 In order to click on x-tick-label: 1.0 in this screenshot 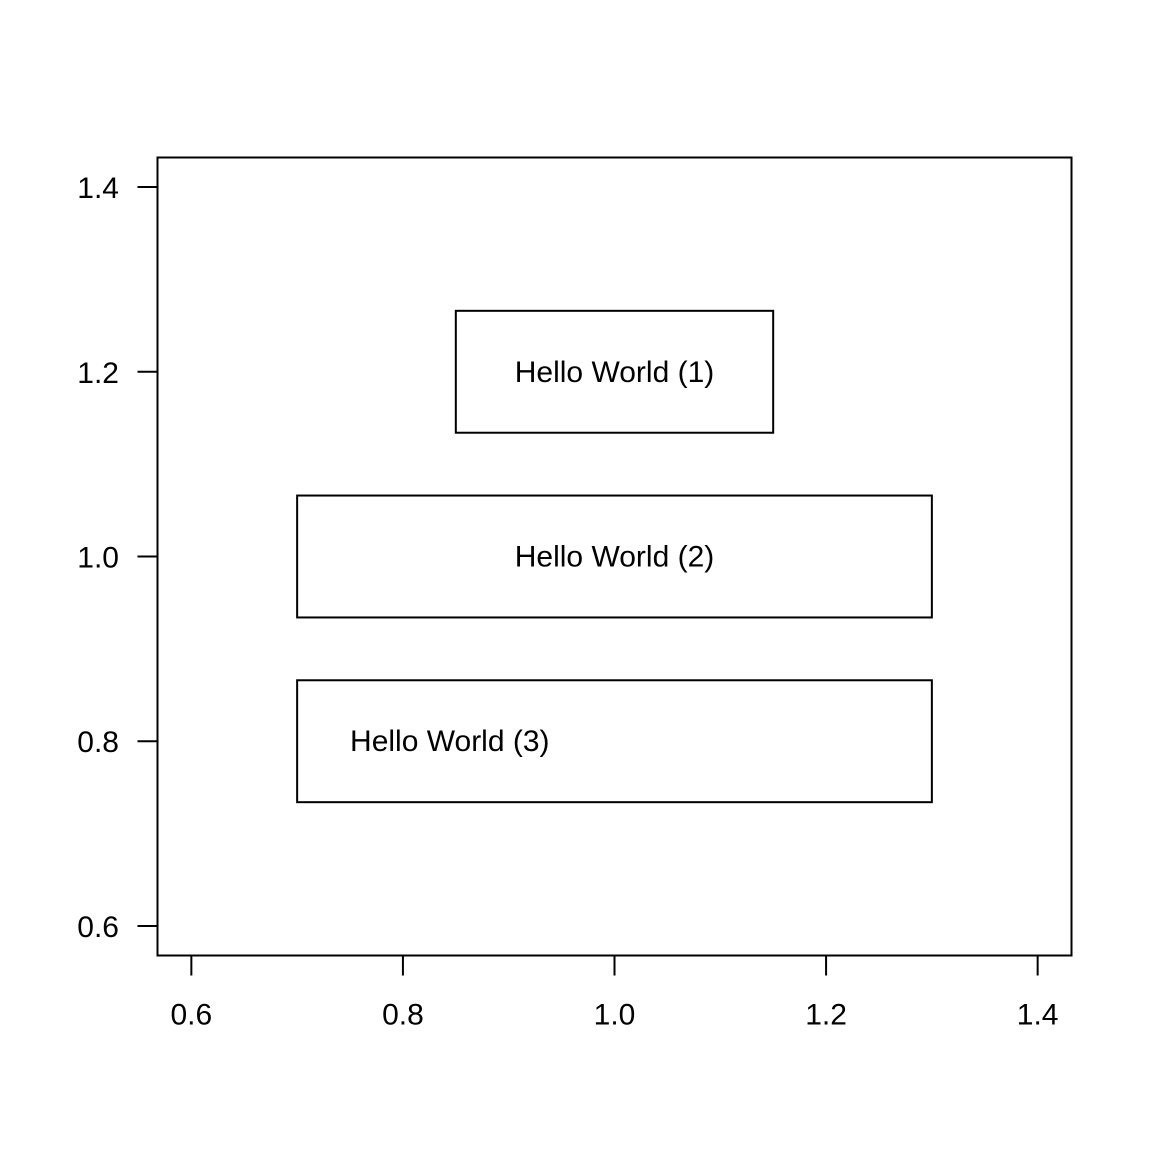, I will do `click(615, 1015)`.